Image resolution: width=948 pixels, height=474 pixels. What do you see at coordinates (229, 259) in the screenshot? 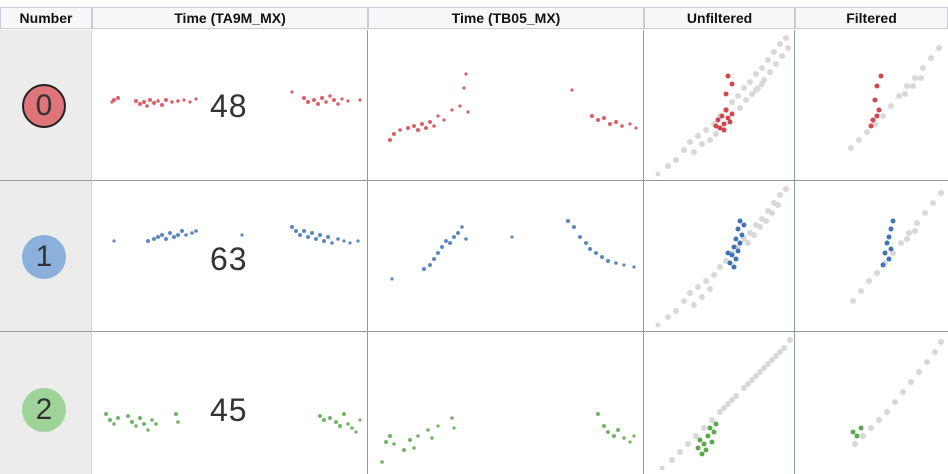
I see `record-count-1: 63` at bounding box center [229, 259].